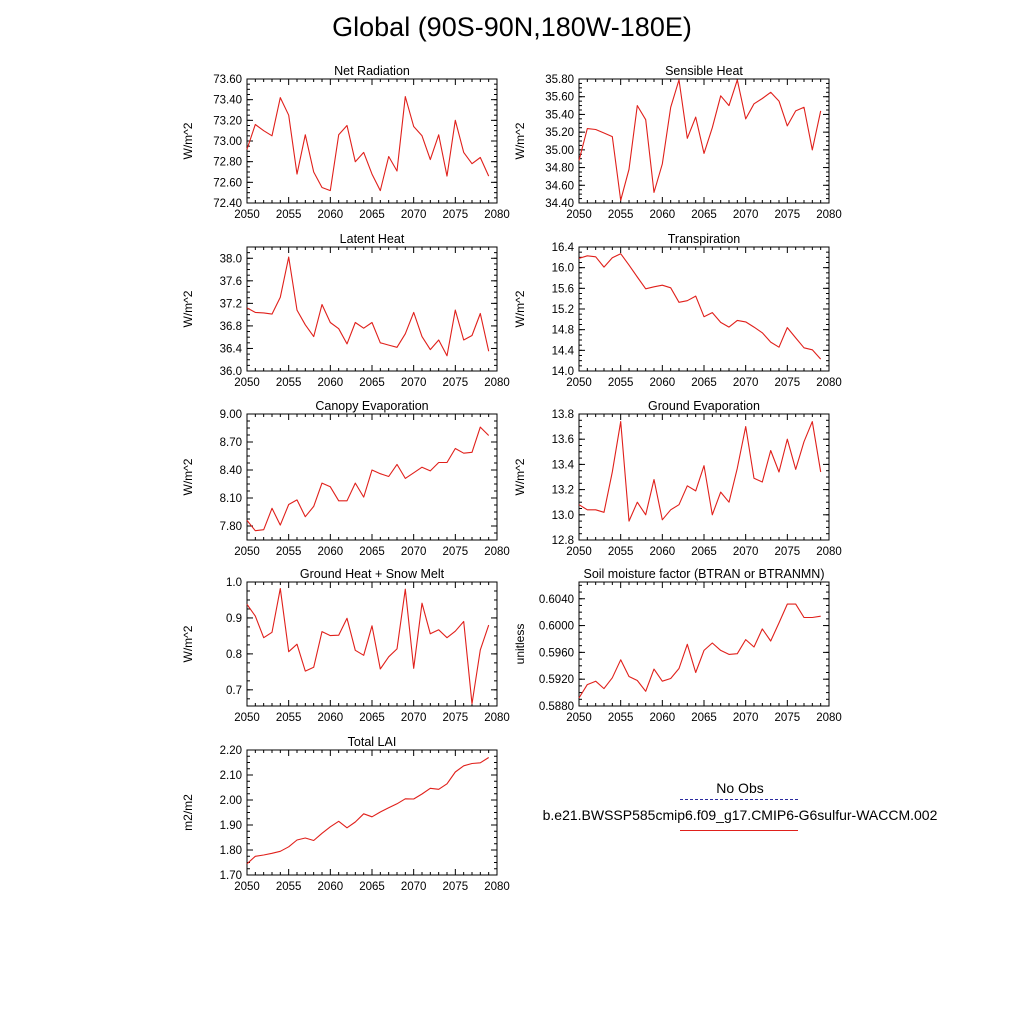 Image resolution: width=1024 pixels, height=1024 pixels. Describe the element at coordinates (227, 204) in the screenshot. I see `y-tick-label: 72.40` at that location.